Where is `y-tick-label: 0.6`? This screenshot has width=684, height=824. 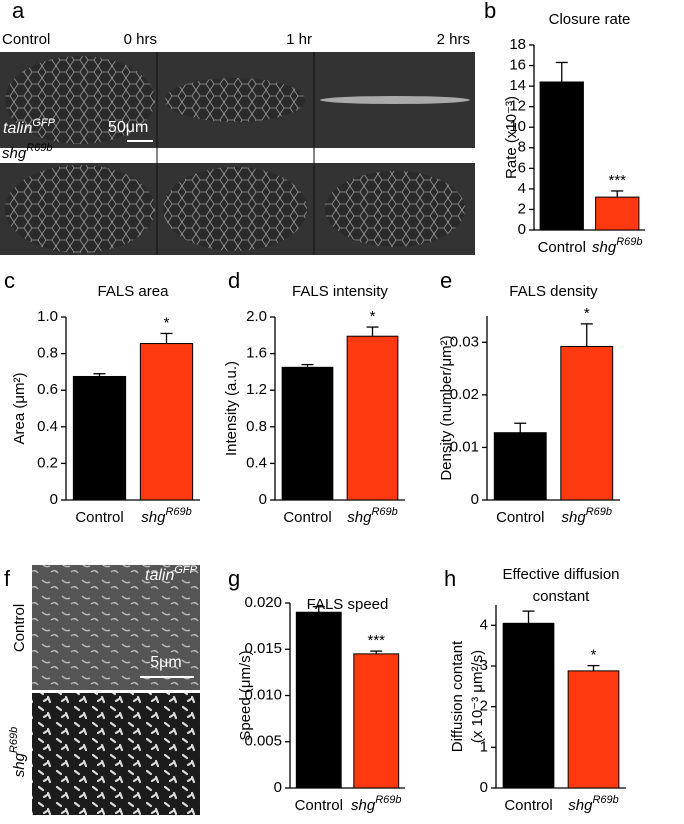 y-tick-label: 0.6 is located at coordinates (47, 389).